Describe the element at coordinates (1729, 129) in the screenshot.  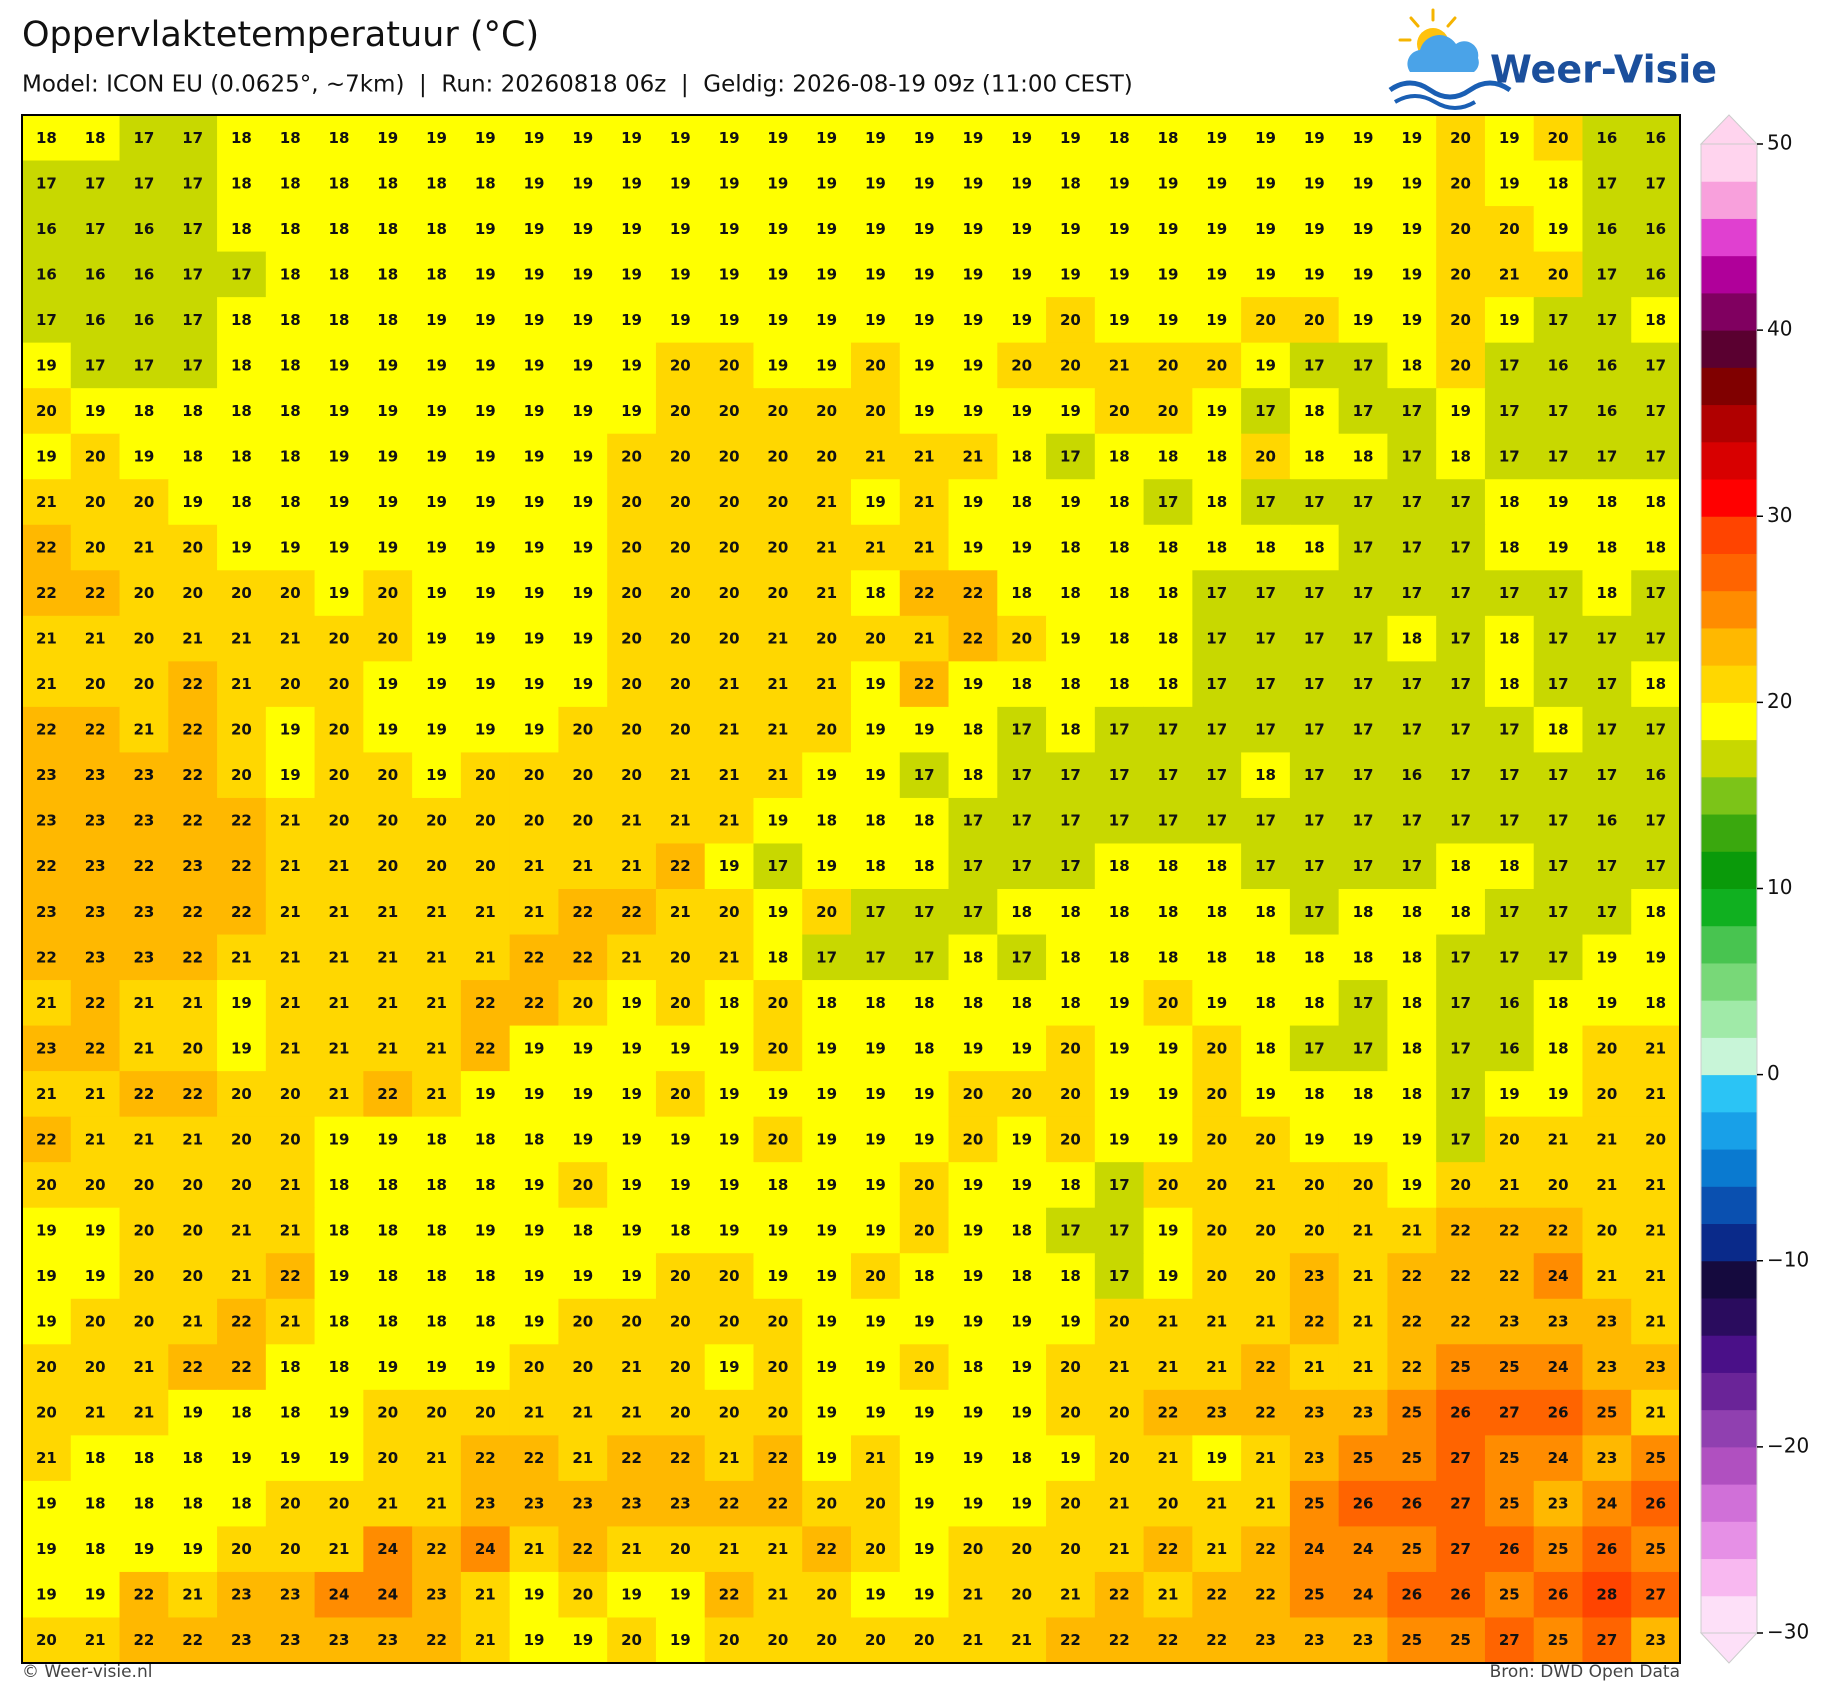
I see `colorbar-extend-top` at that location.